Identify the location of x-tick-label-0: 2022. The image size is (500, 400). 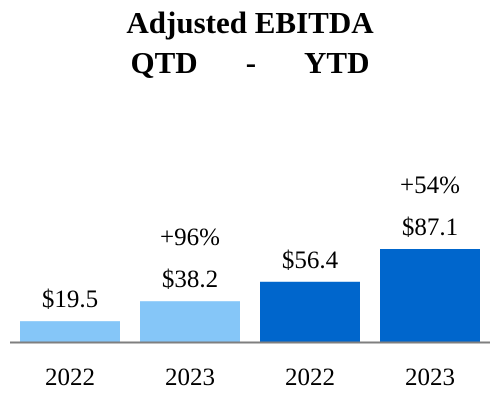
(70, 377).